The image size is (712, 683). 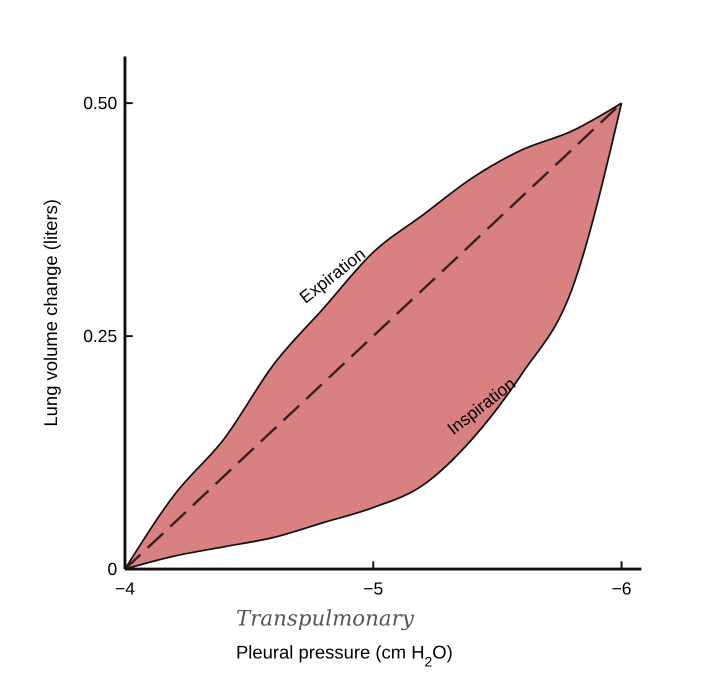 What do you see at coordinates (373, 588) in the screenshot?
I see `x-tick-label: −5` at bounding box center [373, 588].